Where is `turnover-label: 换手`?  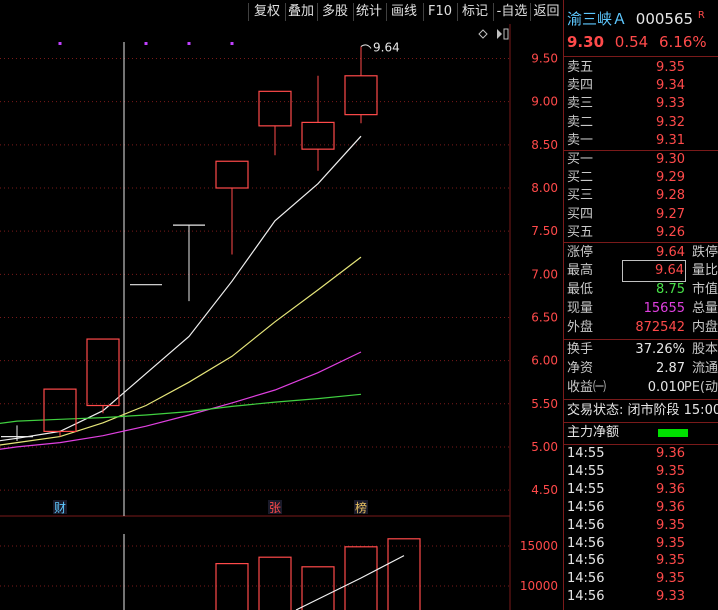
turnover-label: 换手 is located at coordinates (580, 349).